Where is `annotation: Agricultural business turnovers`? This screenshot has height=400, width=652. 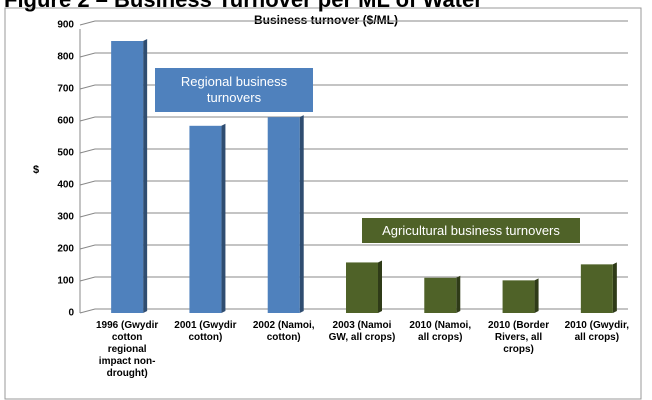 annotation: Agricultural business turnovers is located at coordinates (471, 230).